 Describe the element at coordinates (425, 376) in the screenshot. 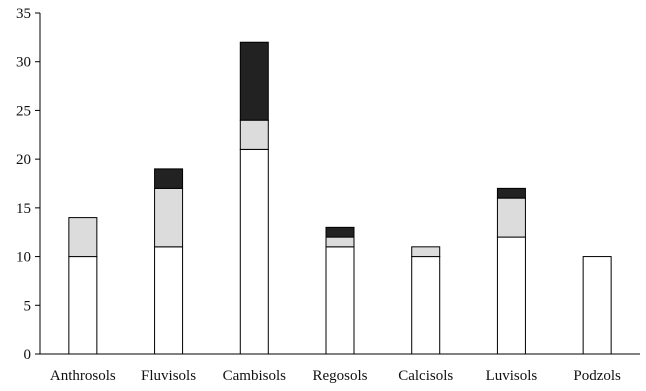

I see `x-tick-label: Calcisols` at that location.